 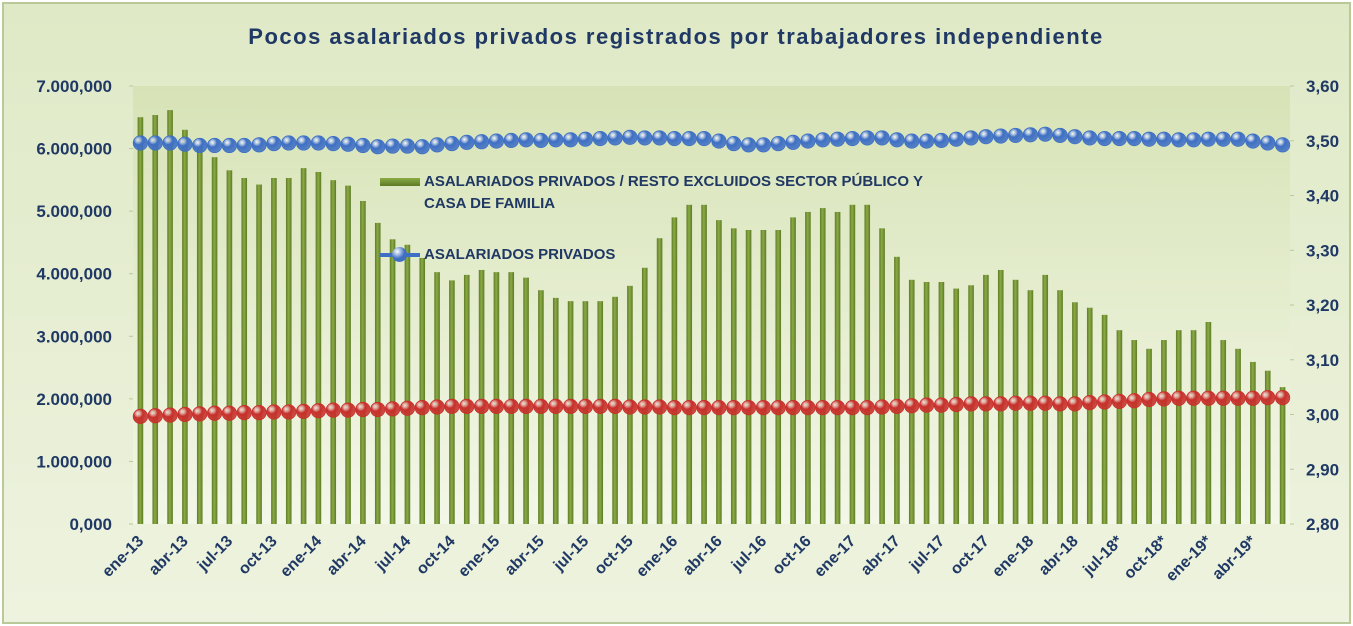 What do you see at coordinates (1322, 305) in the screenshot?
I see `y2-tick-label: 3,20` at bounding box center [1322, 305].